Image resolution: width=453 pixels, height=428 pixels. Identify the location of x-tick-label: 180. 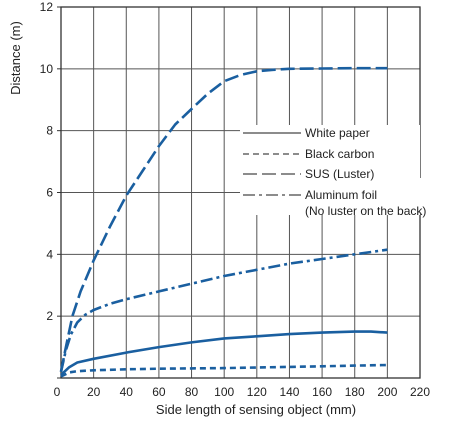
(355, 392).